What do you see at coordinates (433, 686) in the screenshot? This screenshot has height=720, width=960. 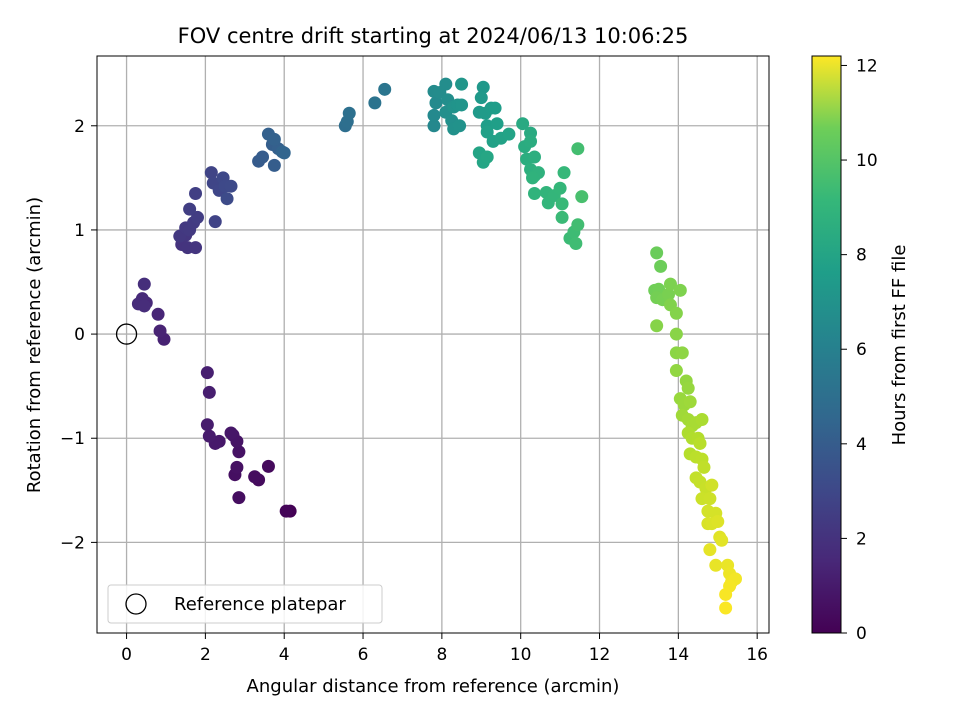 I see `x-axis-label: Angular distance from reference (arcmin)` at bounding box center [433, 686].